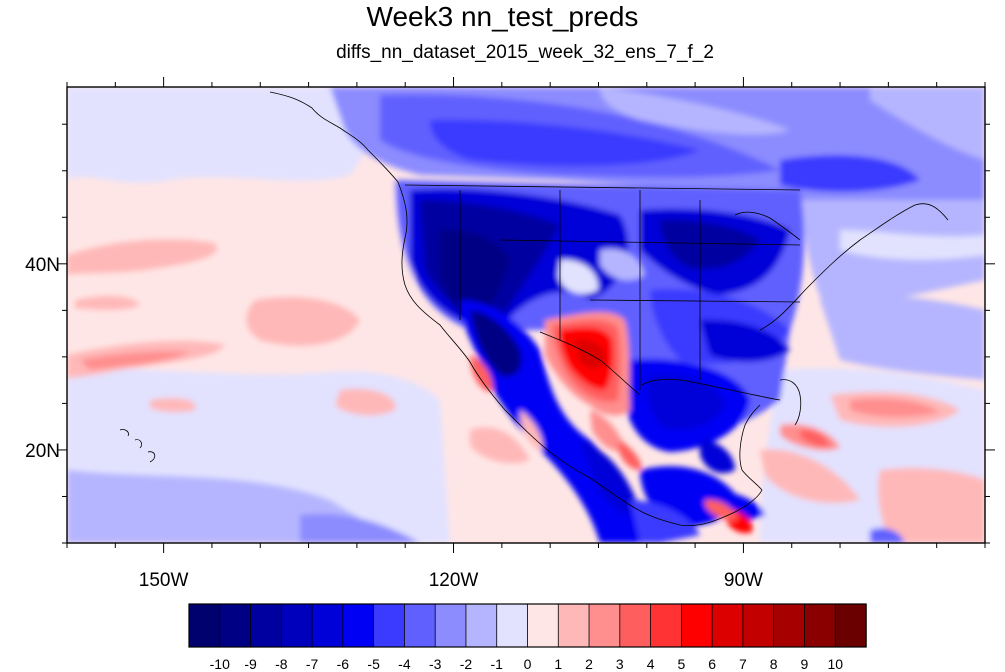  What do you see at coordinates (835, 664) in the screenshot?
I see `colorbar-label: 10` at bounding box center [835, 664].